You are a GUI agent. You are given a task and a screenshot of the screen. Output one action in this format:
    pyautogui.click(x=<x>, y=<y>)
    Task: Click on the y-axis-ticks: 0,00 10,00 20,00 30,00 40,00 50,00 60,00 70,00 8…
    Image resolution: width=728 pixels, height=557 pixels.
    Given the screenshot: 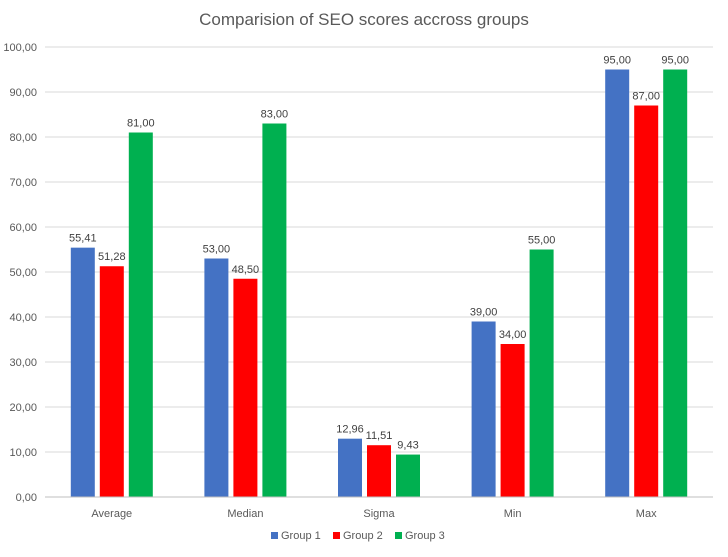 What is the action you would take?
    pyautogui.click(x=20, y=273)
    